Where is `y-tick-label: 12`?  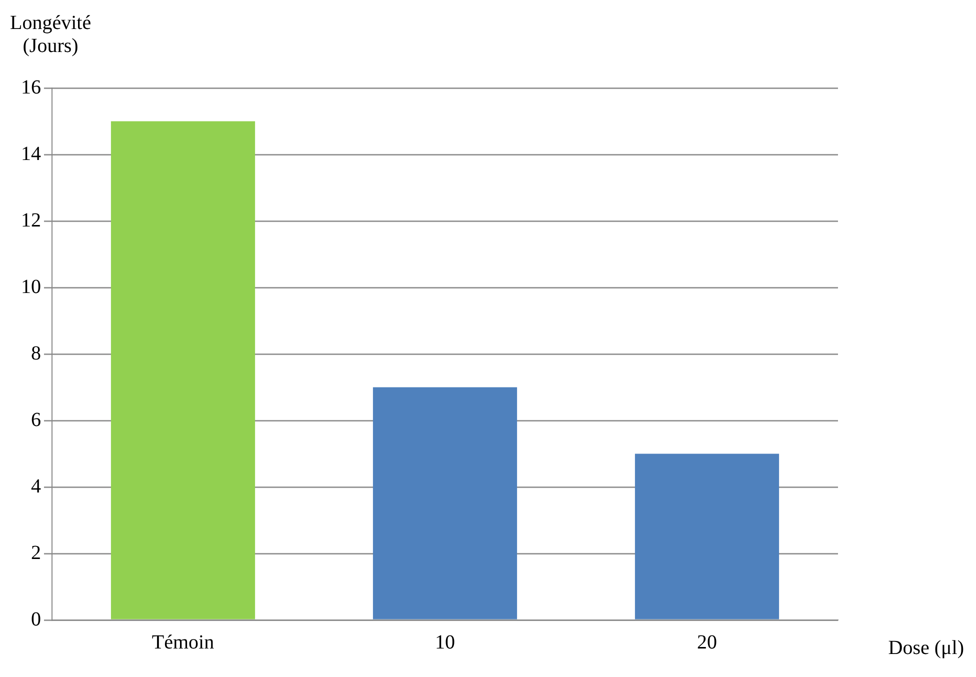
y-tick-label: 12 is located at coordinates (31, 220).